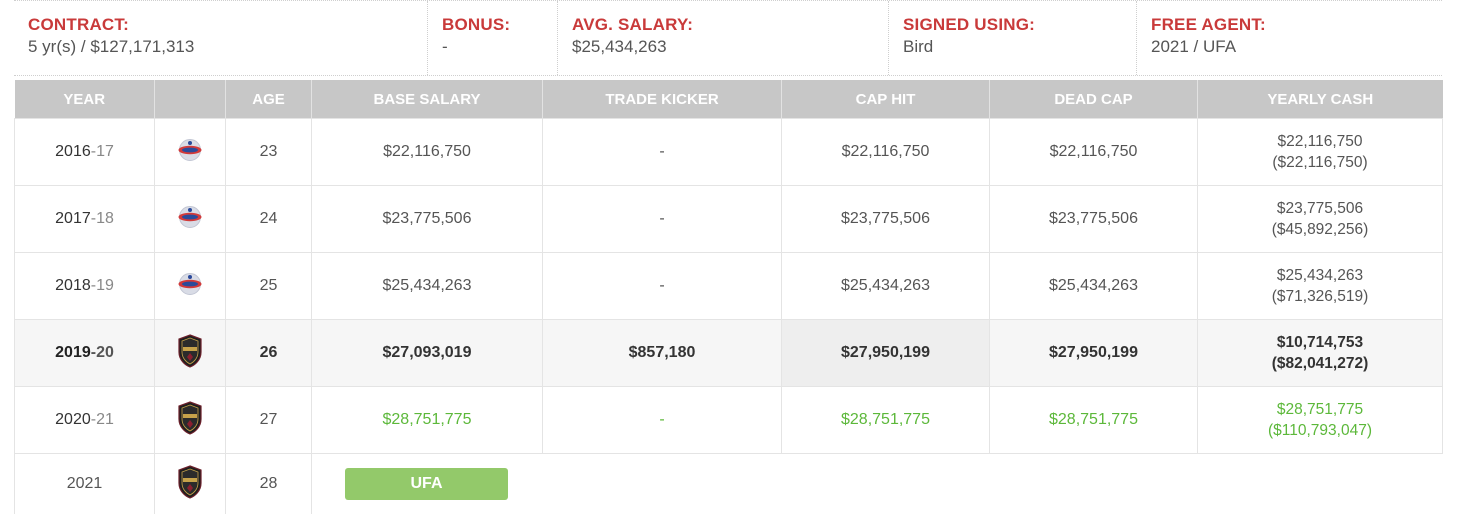  I want to click on trade-kicker-column-header: TRADE KICKER, so click(662, 99).